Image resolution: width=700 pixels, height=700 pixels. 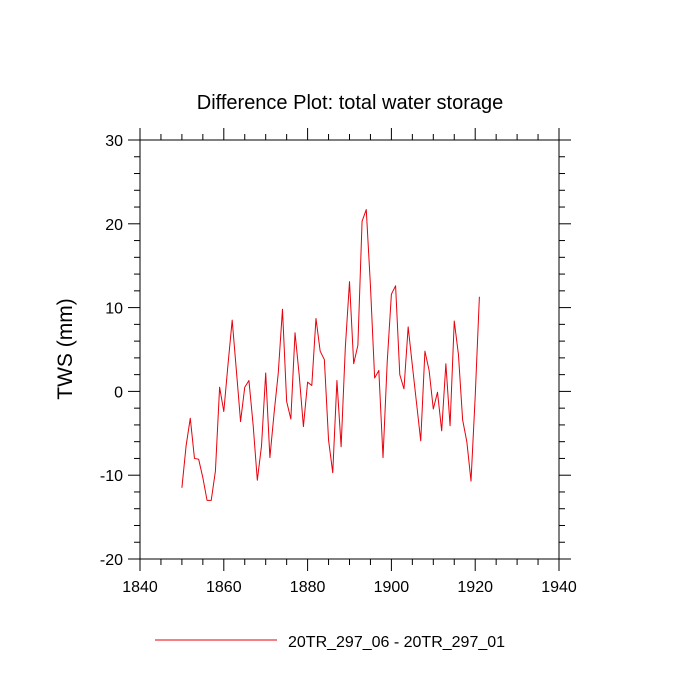 I want to click on y-tick-label: -10, so click(x=111, y=476).